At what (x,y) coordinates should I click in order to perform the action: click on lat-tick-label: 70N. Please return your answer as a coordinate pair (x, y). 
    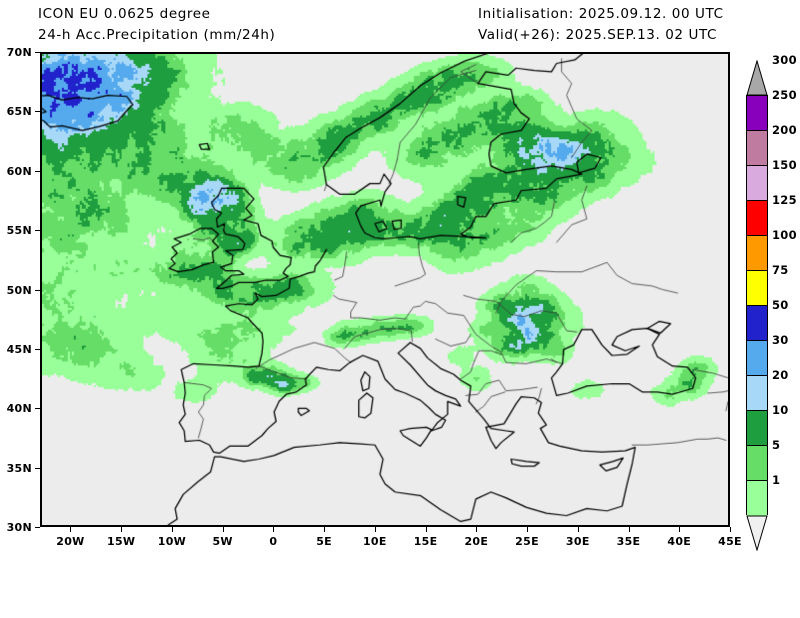
    Looking at the image, I should click on (19, 52).